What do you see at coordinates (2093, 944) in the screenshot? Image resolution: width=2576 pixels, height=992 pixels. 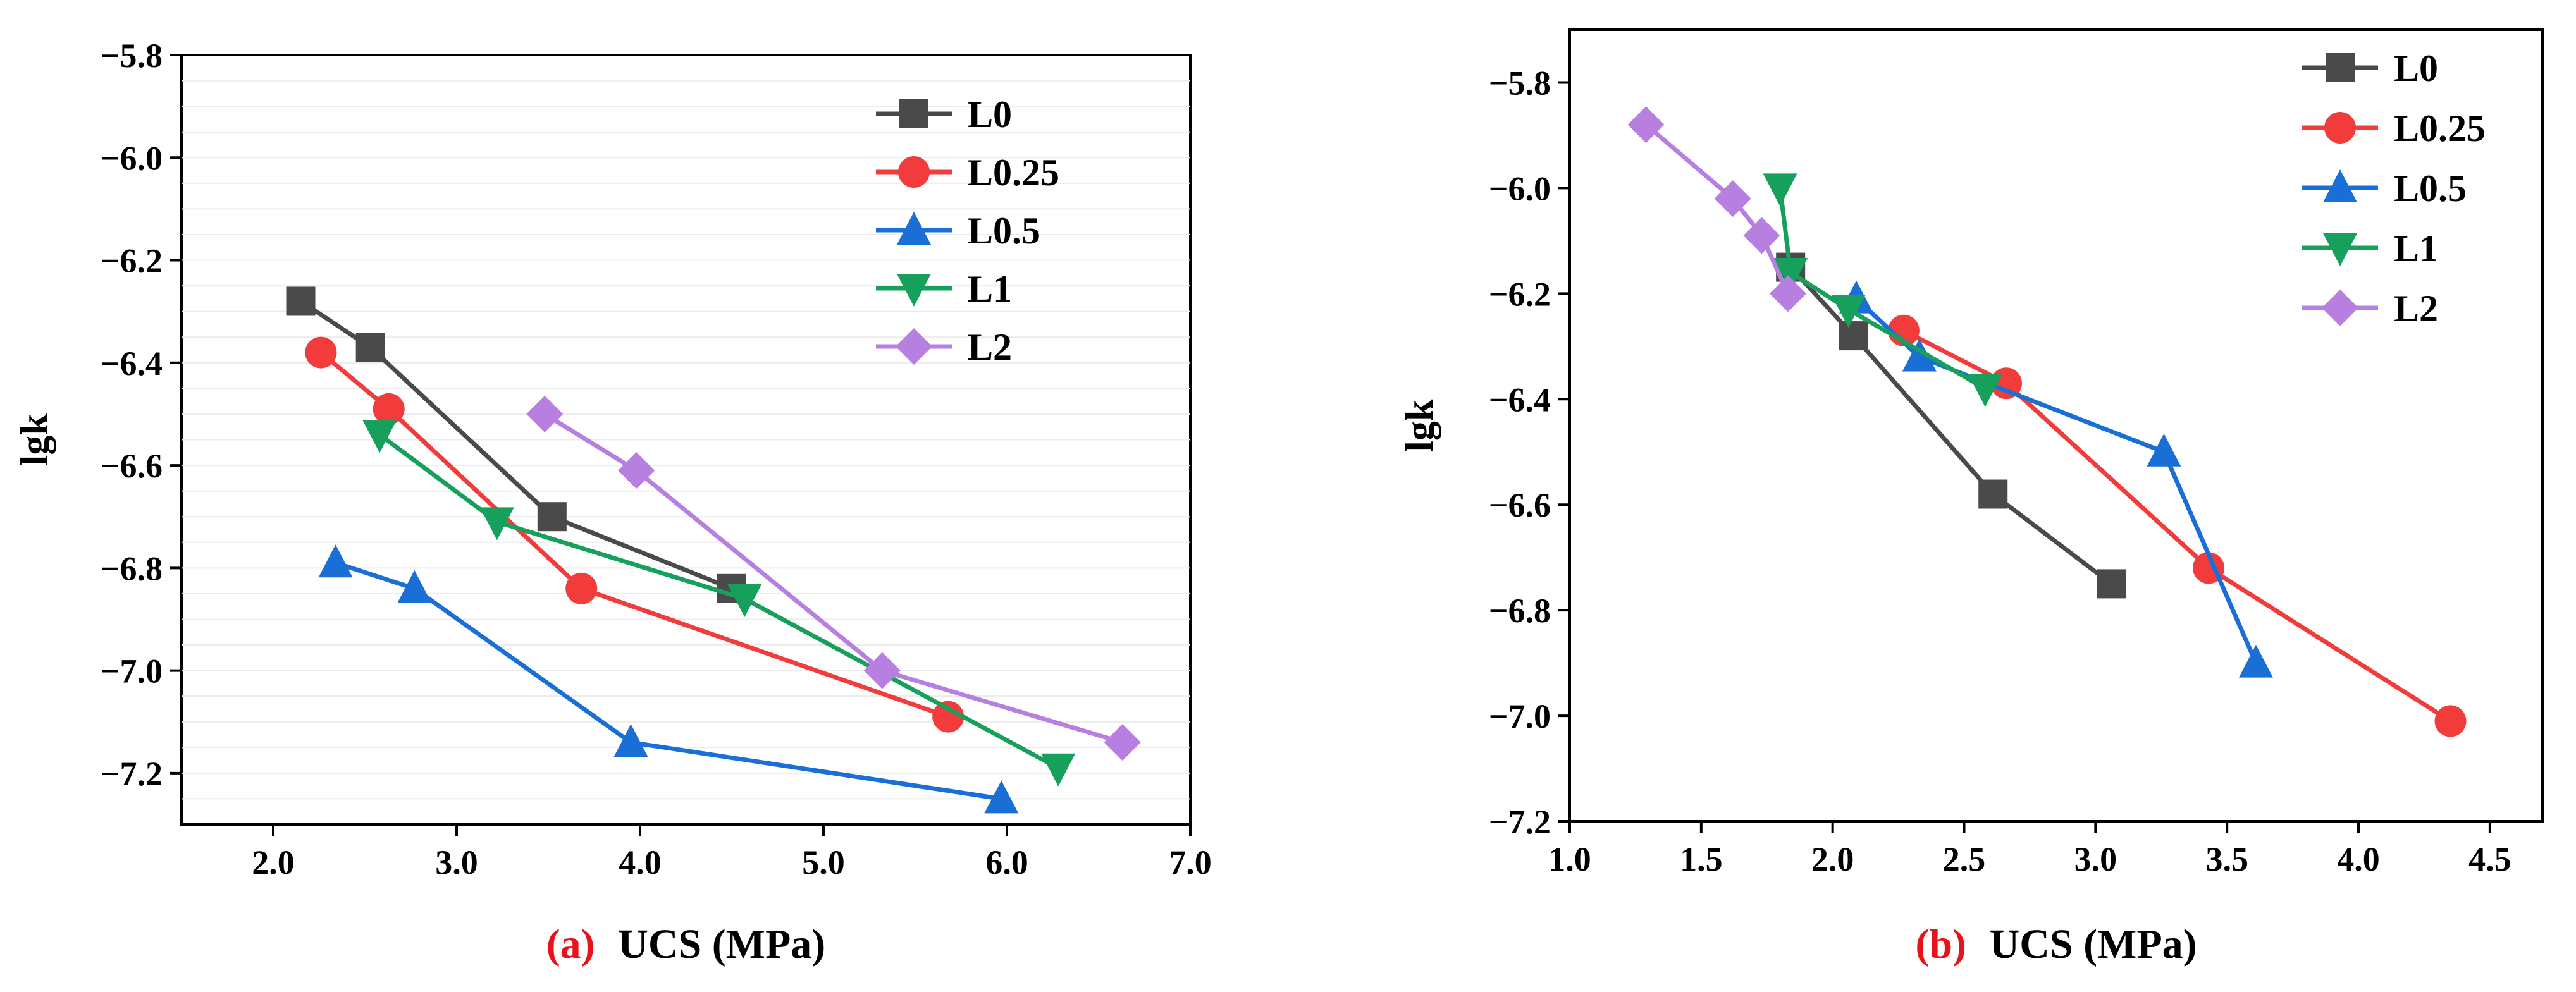 I see `x-axis-label-b: UCS (MPa)` at bounding box center [2093, 944].